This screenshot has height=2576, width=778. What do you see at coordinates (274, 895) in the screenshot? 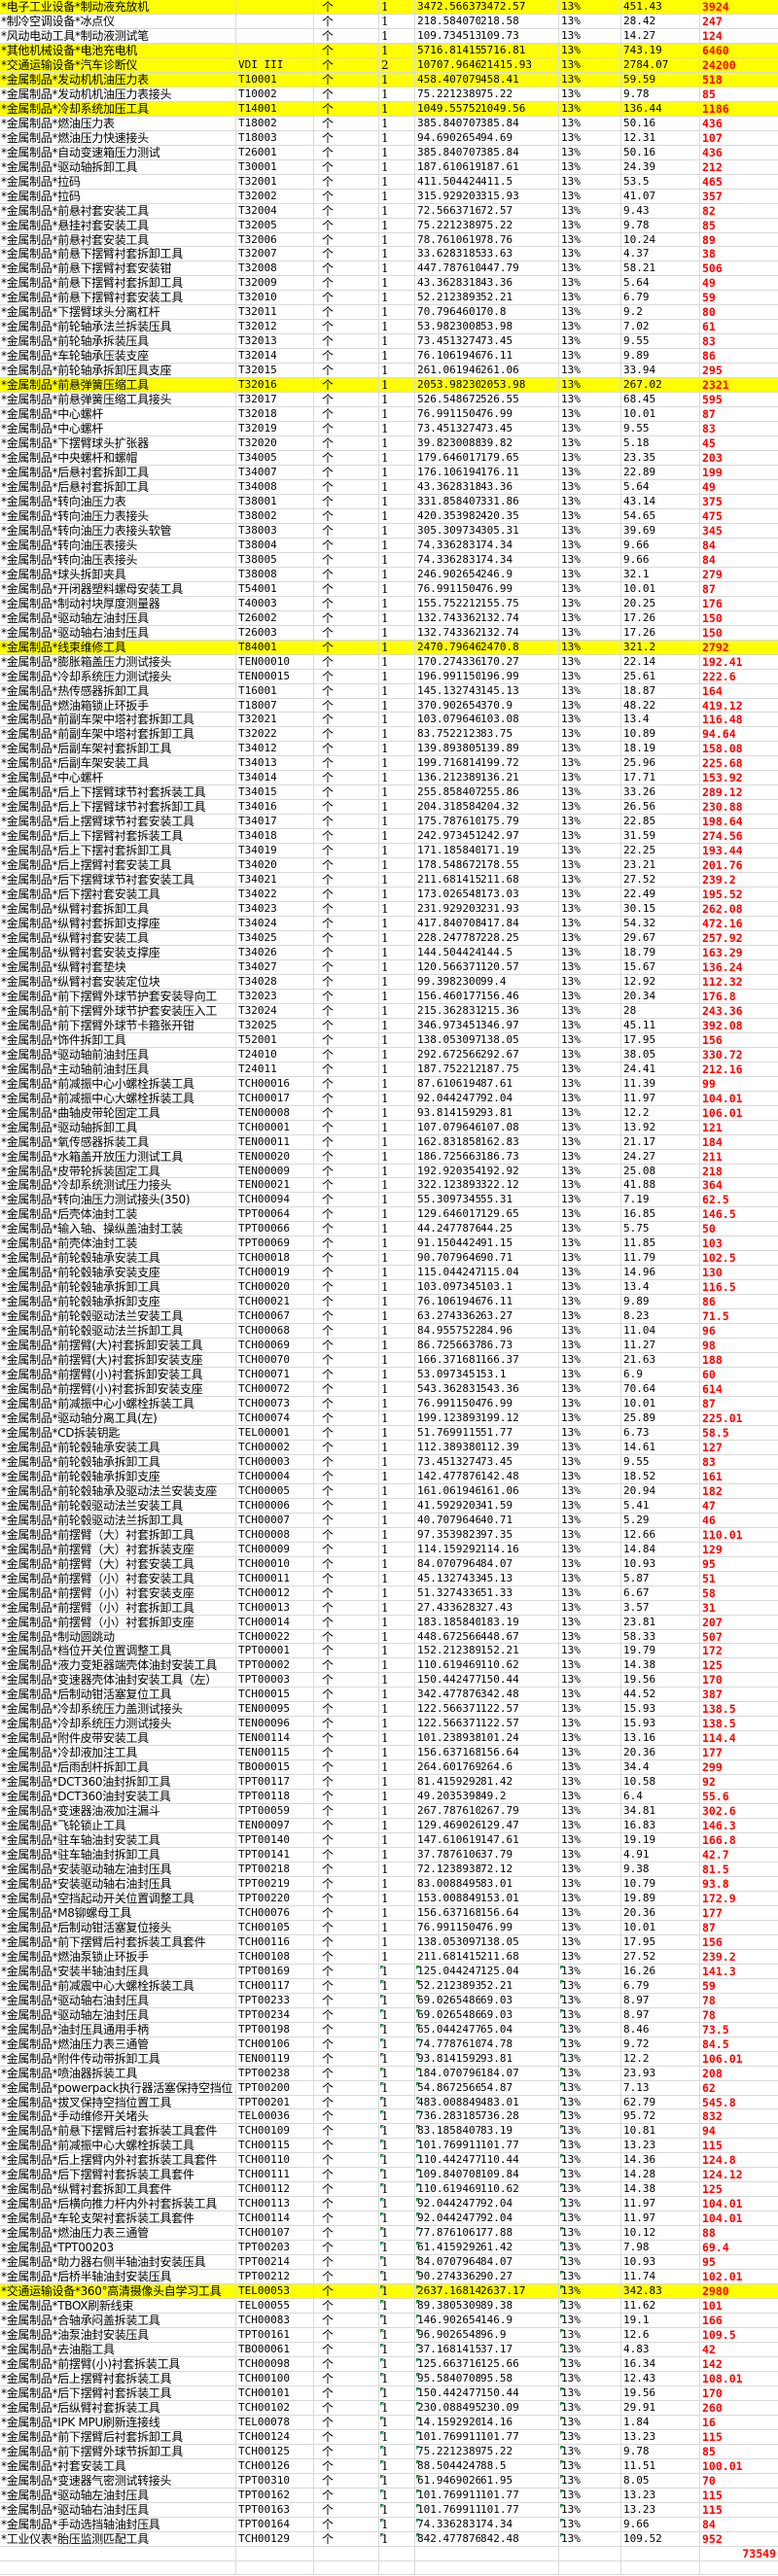
I see `model-cell: T34022` at bounding box center [274, 895].